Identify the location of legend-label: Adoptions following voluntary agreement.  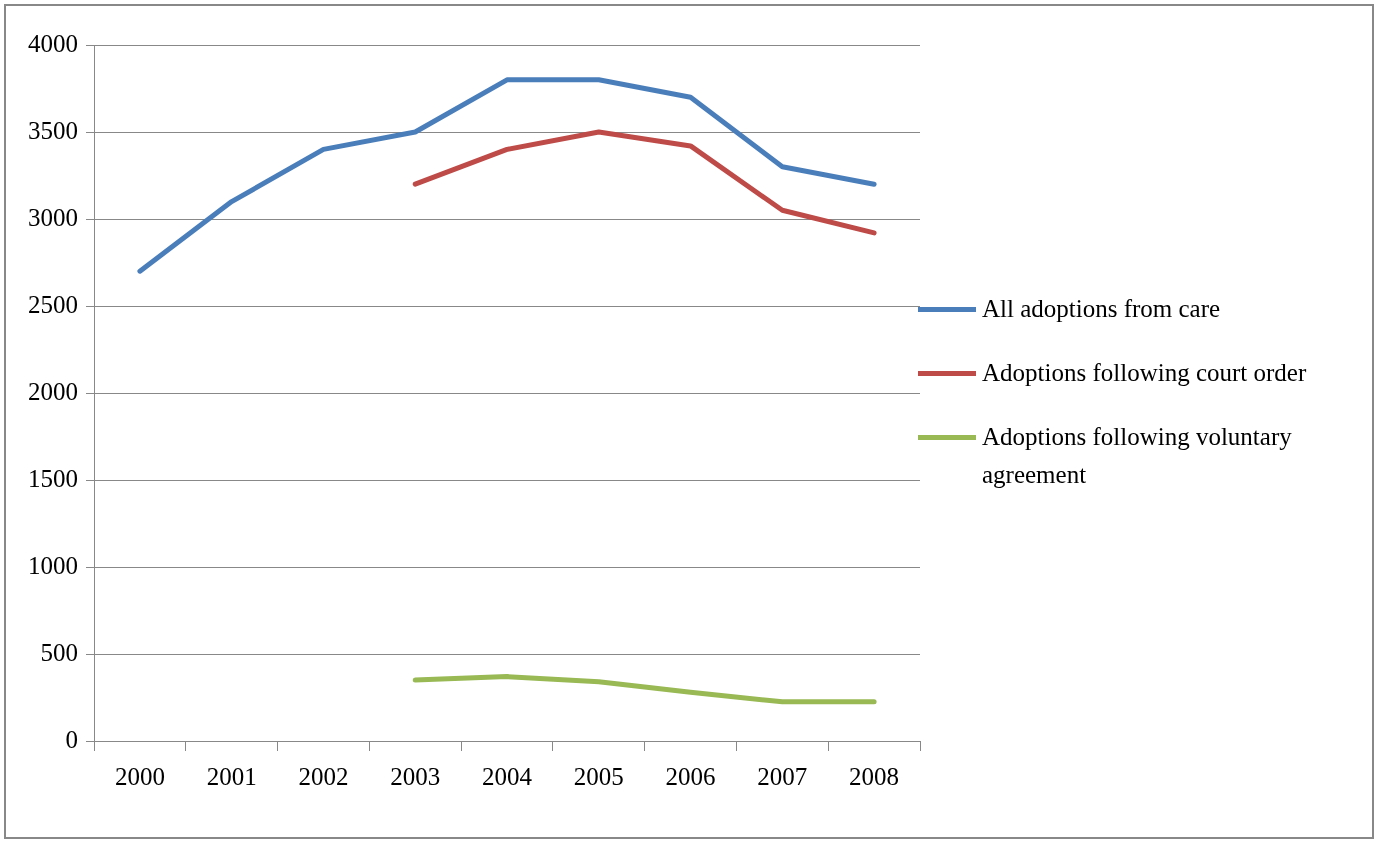
(1137, 456).